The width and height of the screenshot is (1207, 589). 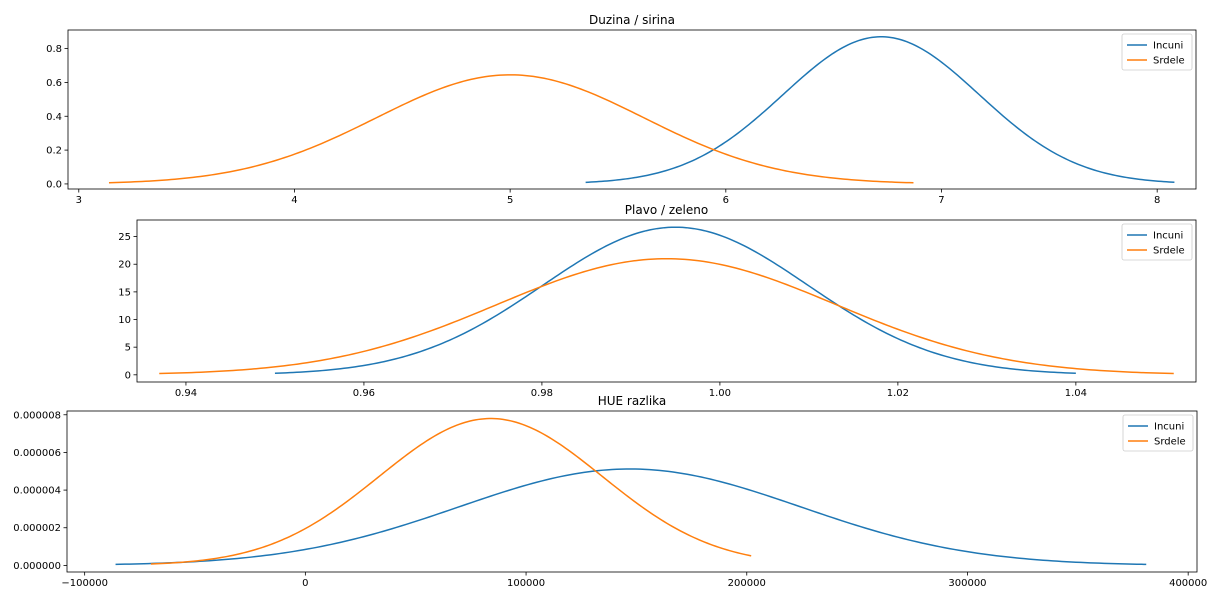 I want to click on x-tick-label: 1.04, so click(x=1076, y=393).